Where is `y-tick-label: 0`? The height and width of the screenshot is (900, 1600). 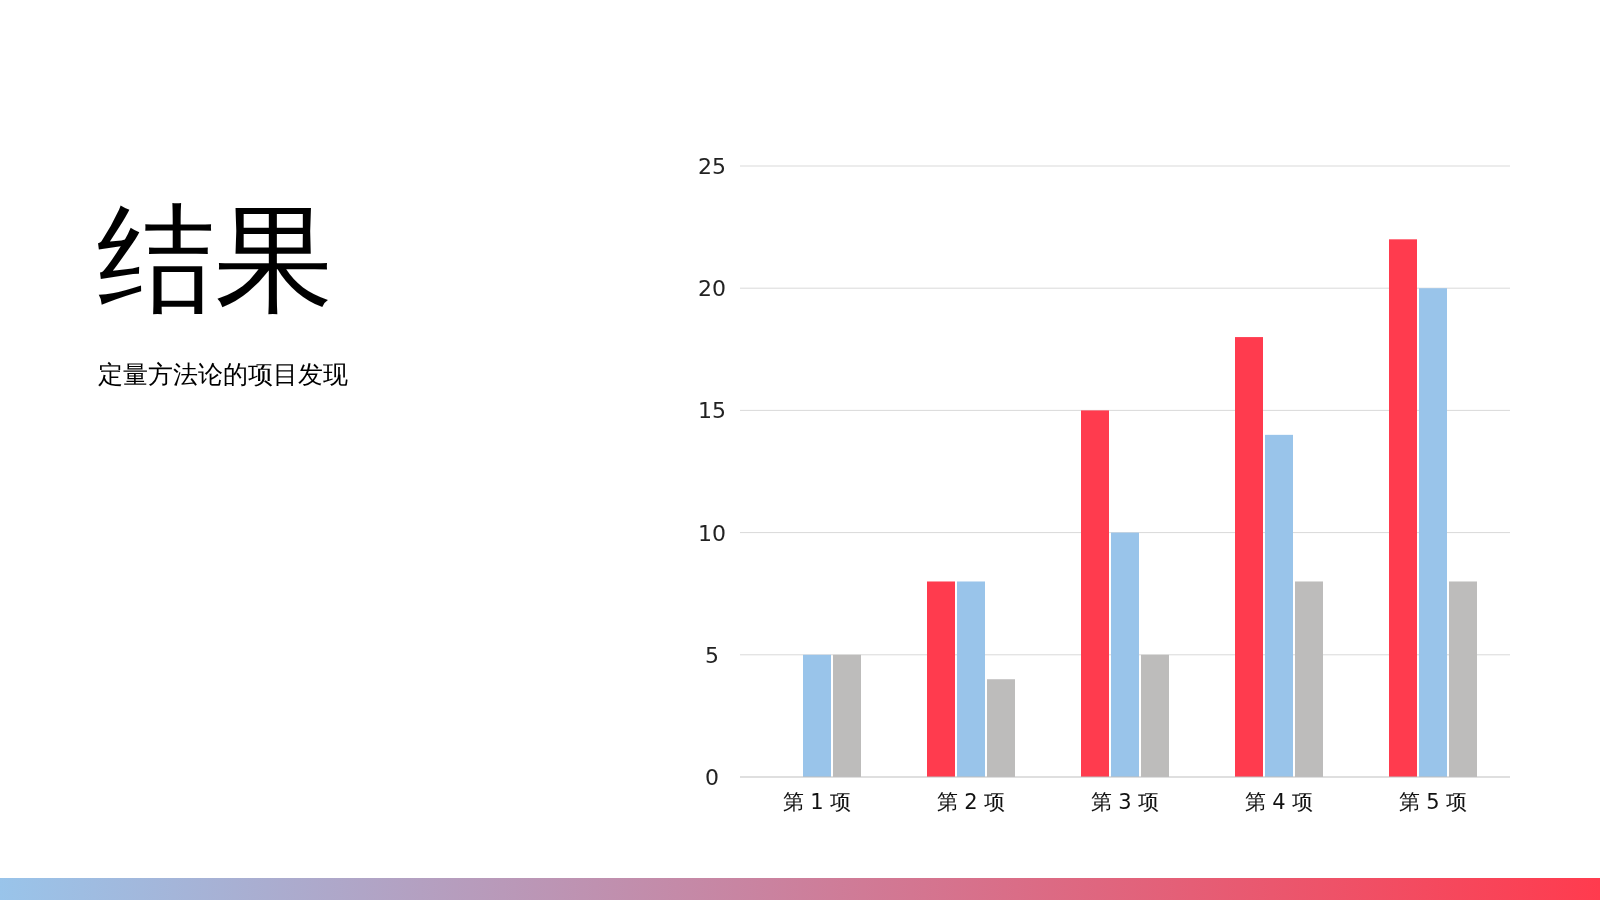 y-tick-label: 0 is located at coordinates (712, 777).